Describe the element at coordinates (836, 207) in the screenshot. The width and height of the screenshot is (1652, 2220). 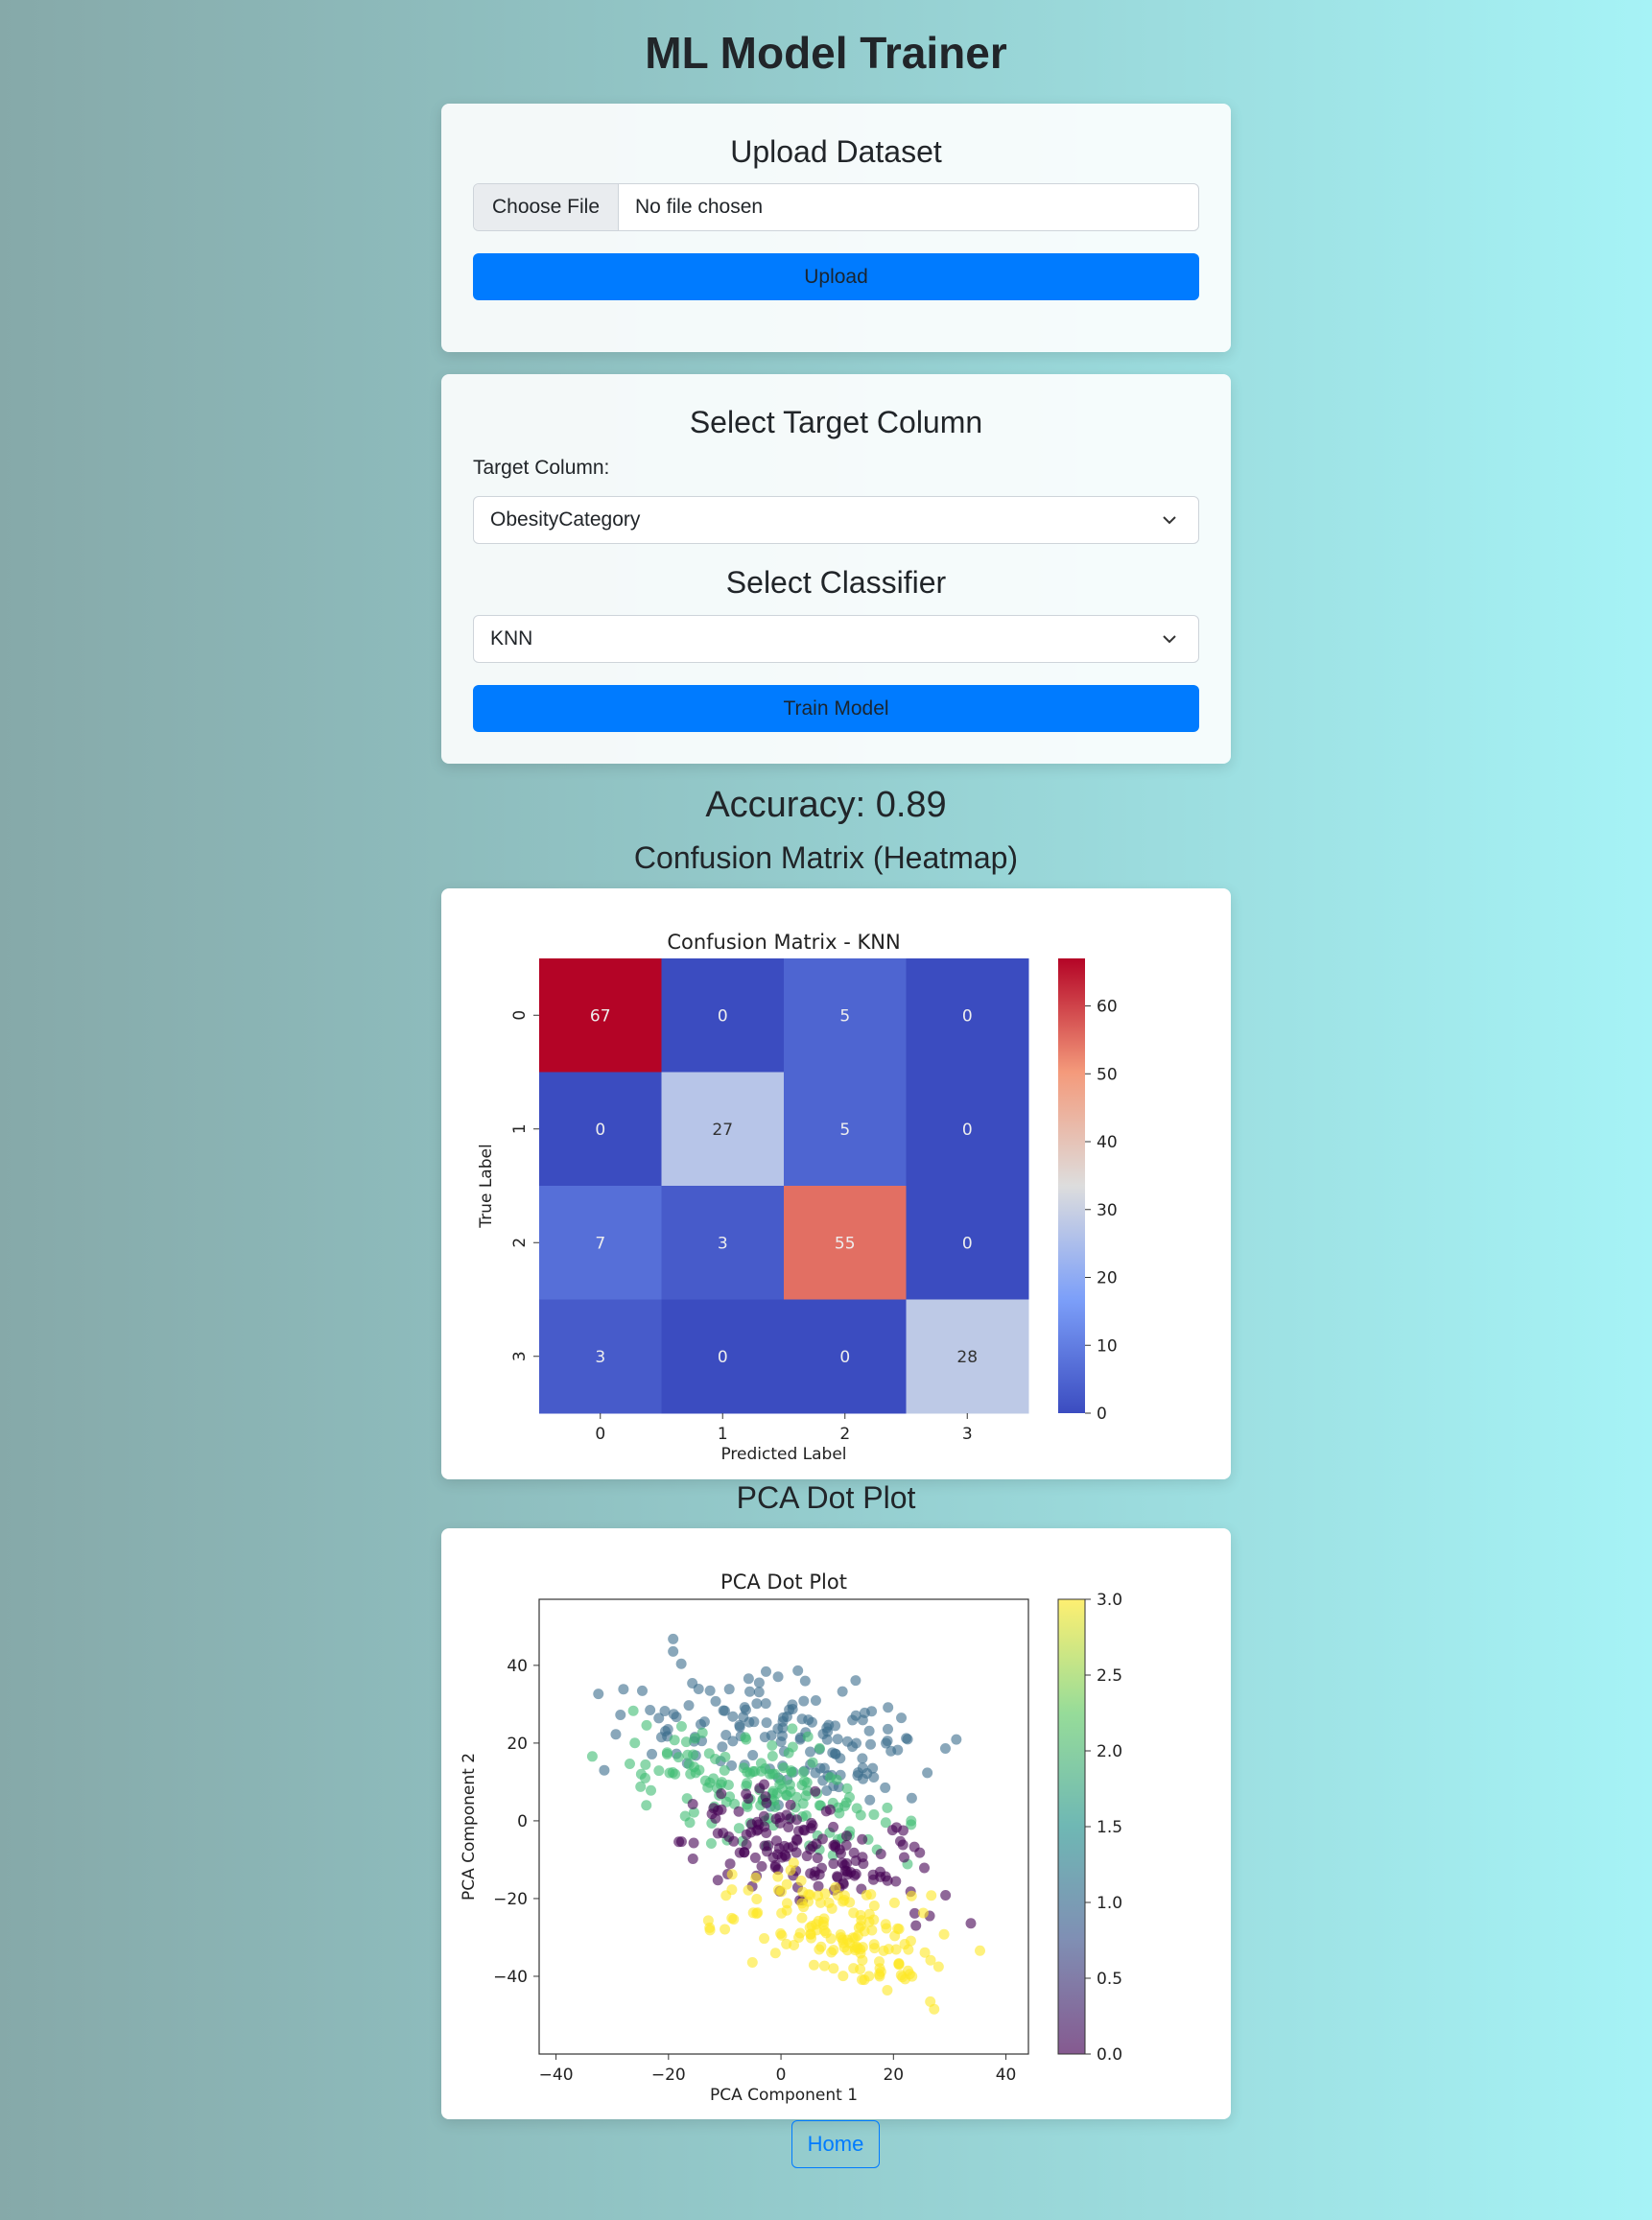
I see `file-input: Choose File No file chosen` at that location.